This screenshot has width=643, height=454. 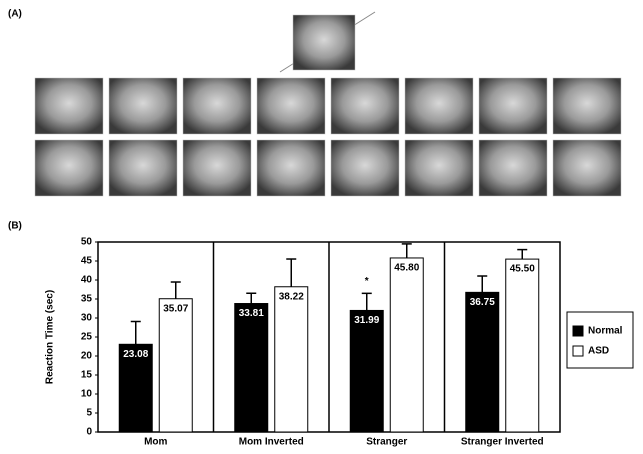 I want to click on y-tick-label: 30, so click(x=87, y=318).